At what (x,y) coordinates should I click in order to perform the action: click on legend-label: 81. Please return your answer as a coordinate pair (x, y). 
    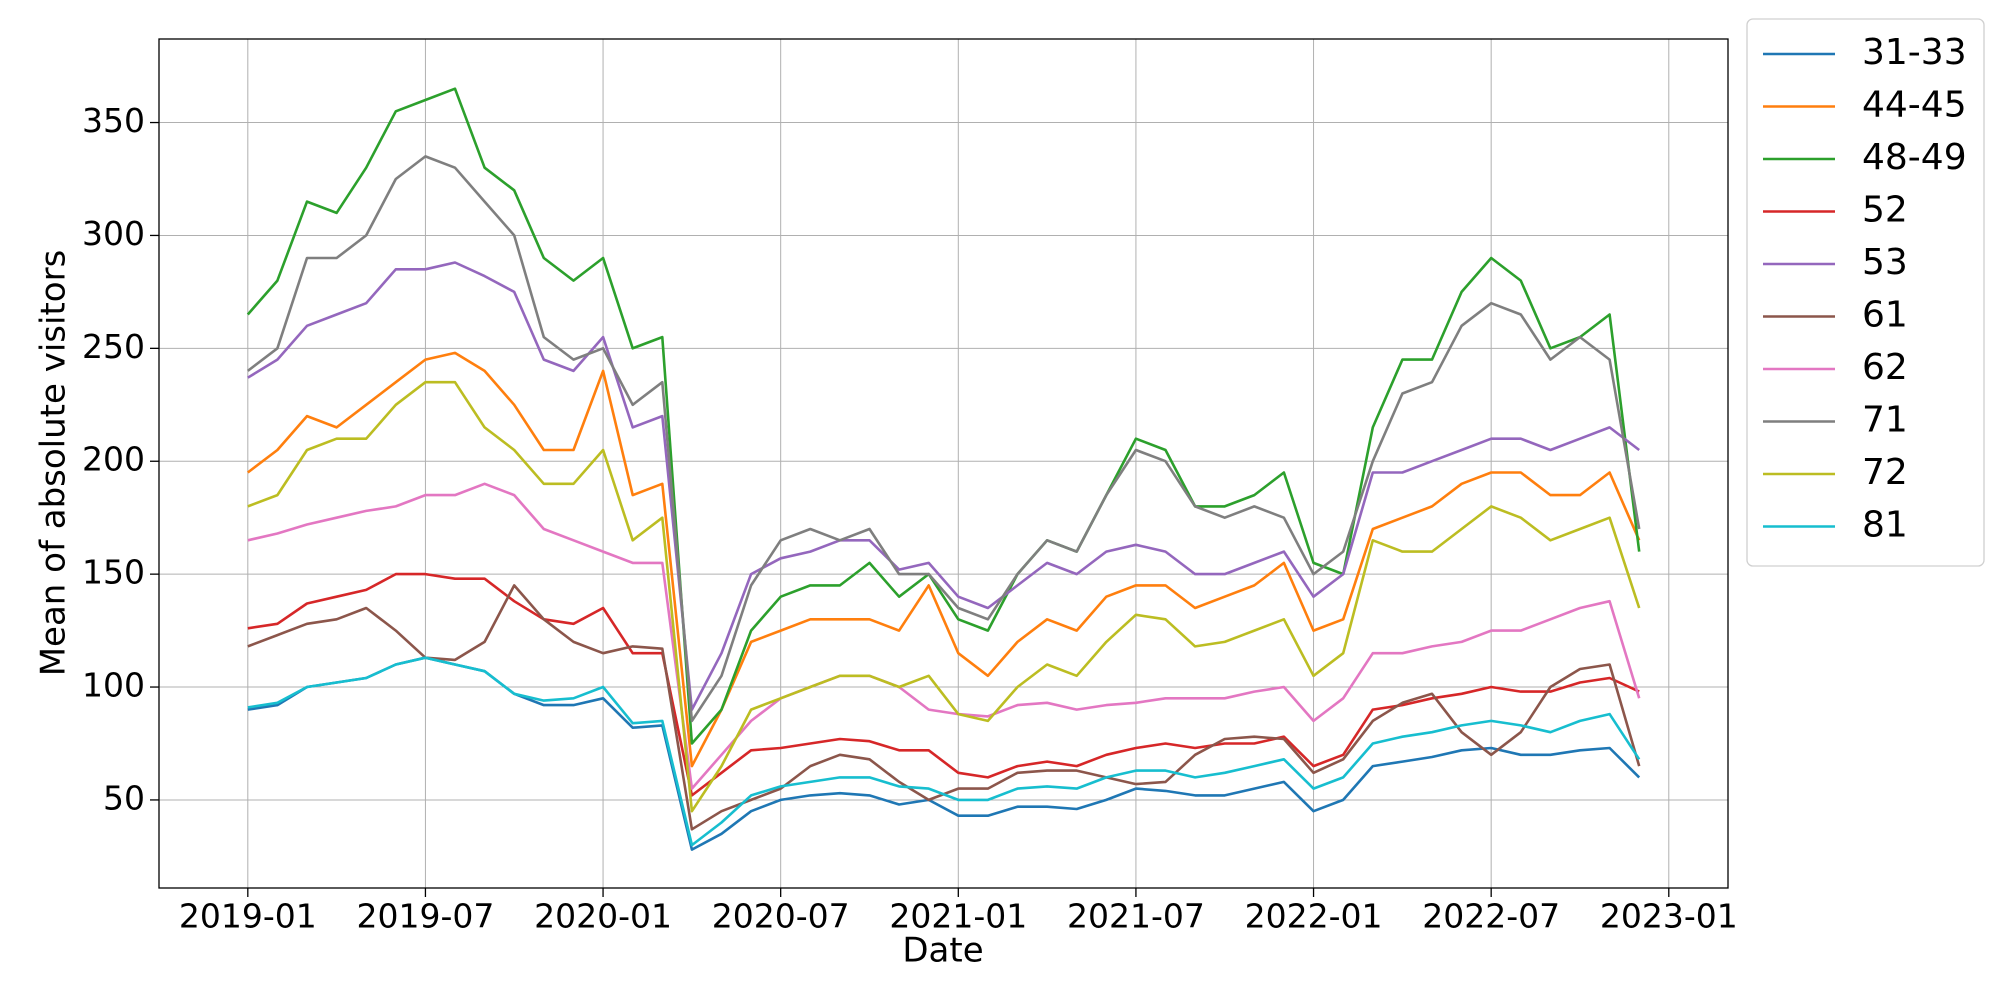
    Looking at the image, I should click on (1885, 525).